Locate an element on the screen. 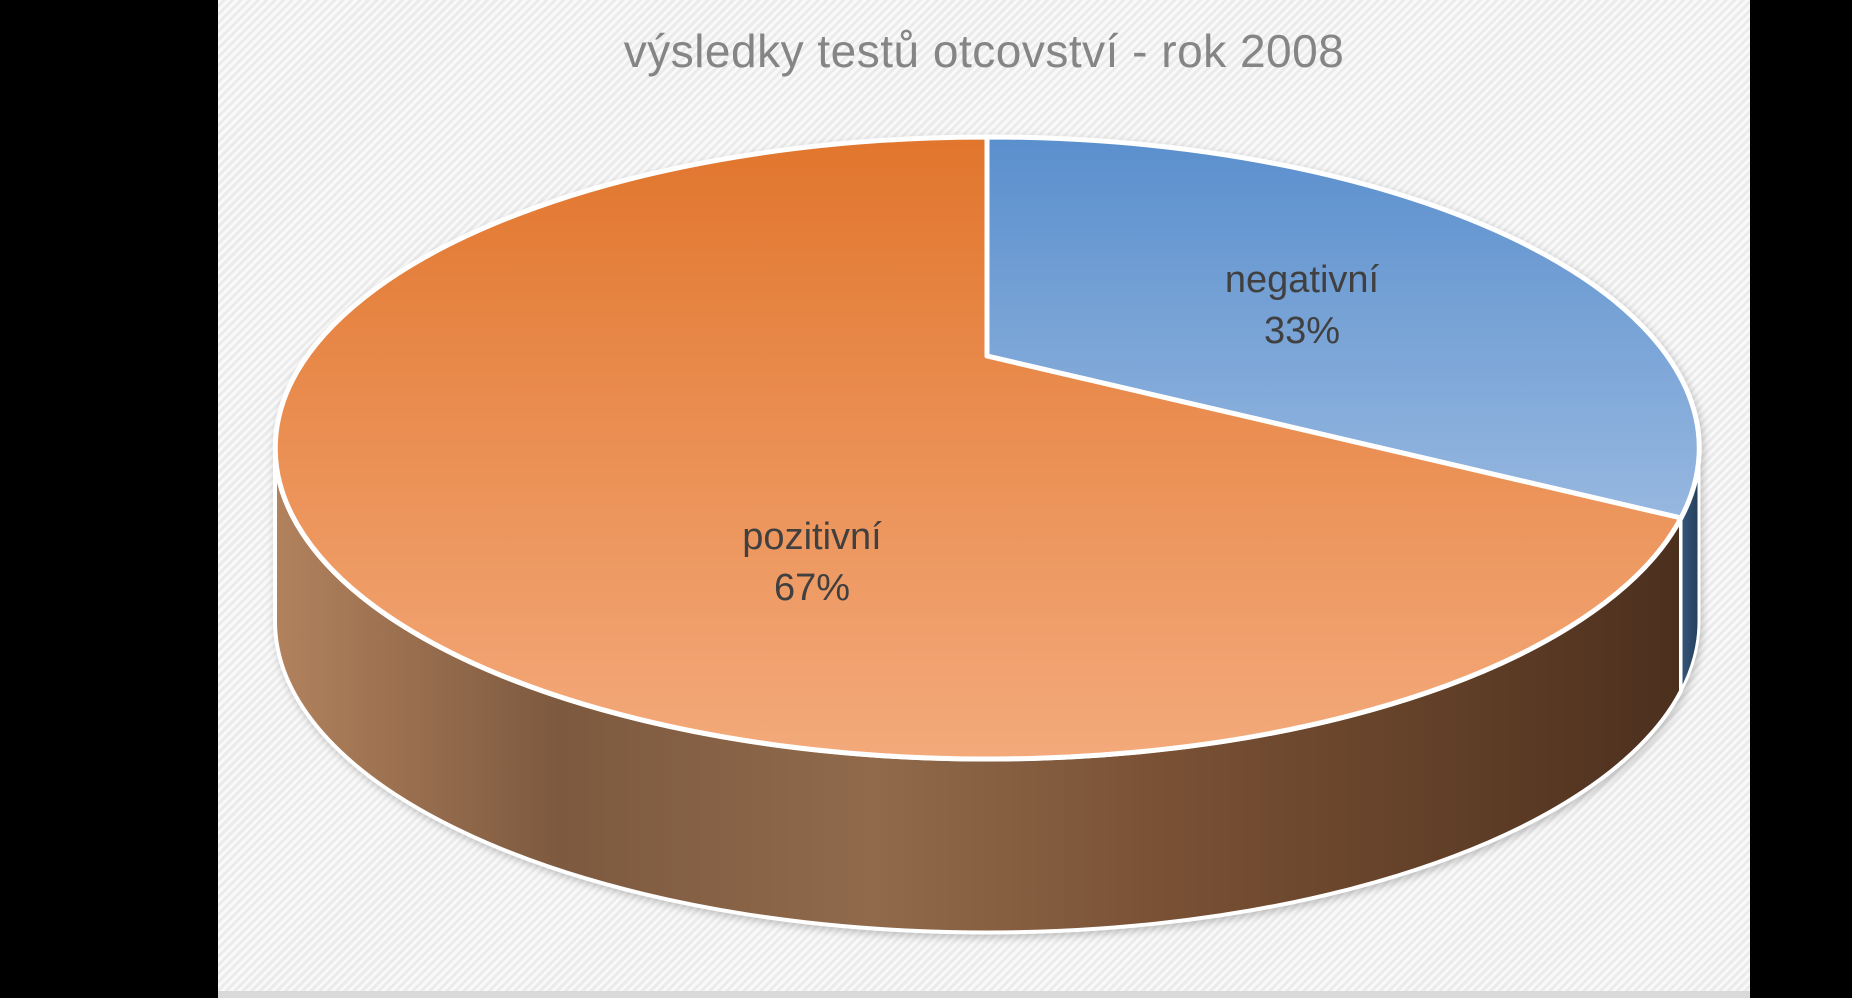 The width and height of the screenshot is (1852, 998). data-label-pozitivni-pct: 67% is located at coordinates (812, 588).